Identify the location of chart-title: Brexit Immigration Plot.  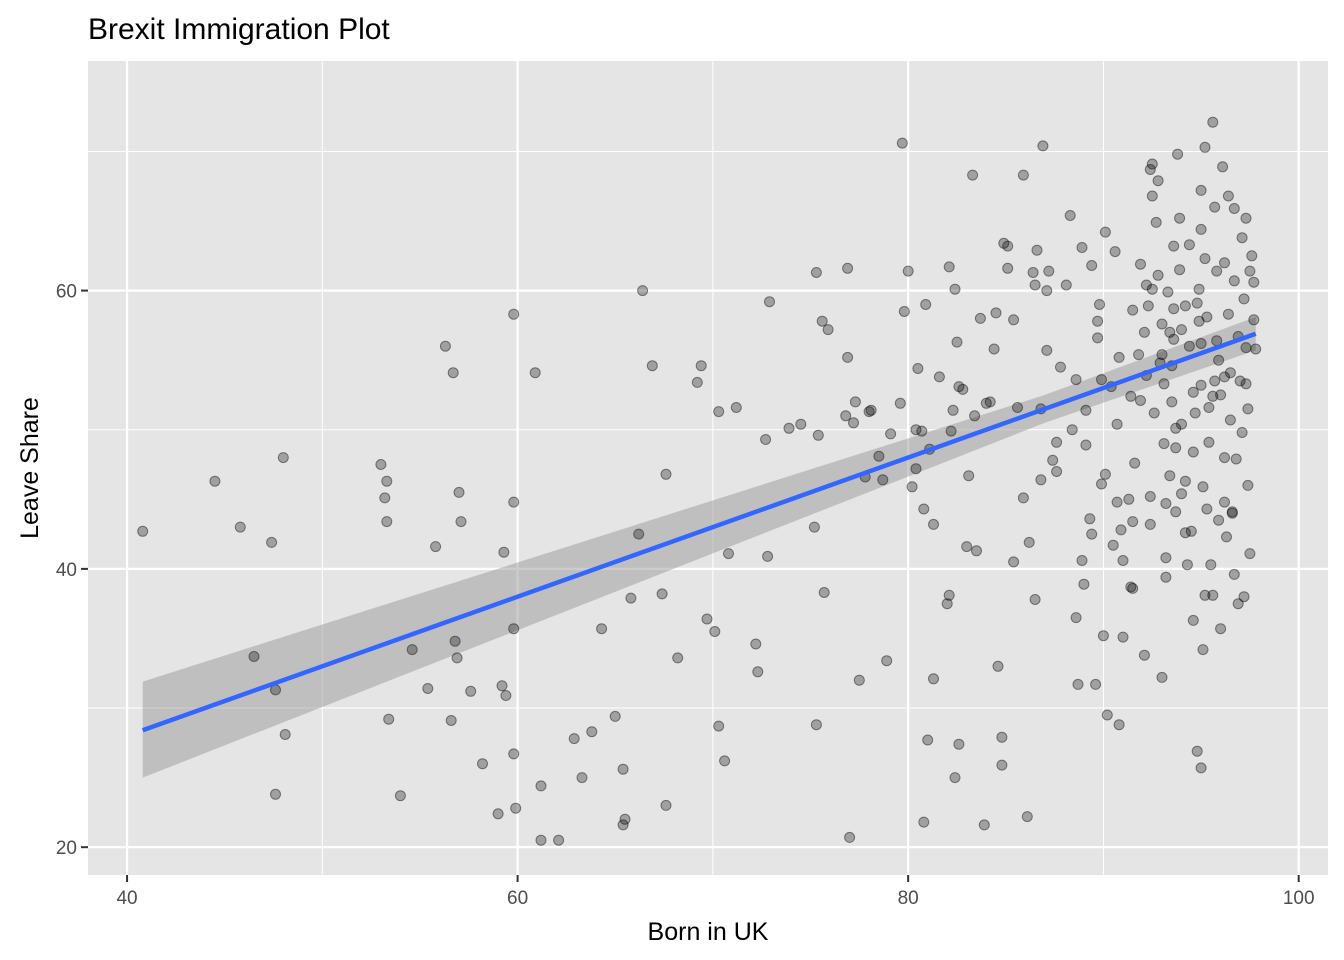
(239, 29).